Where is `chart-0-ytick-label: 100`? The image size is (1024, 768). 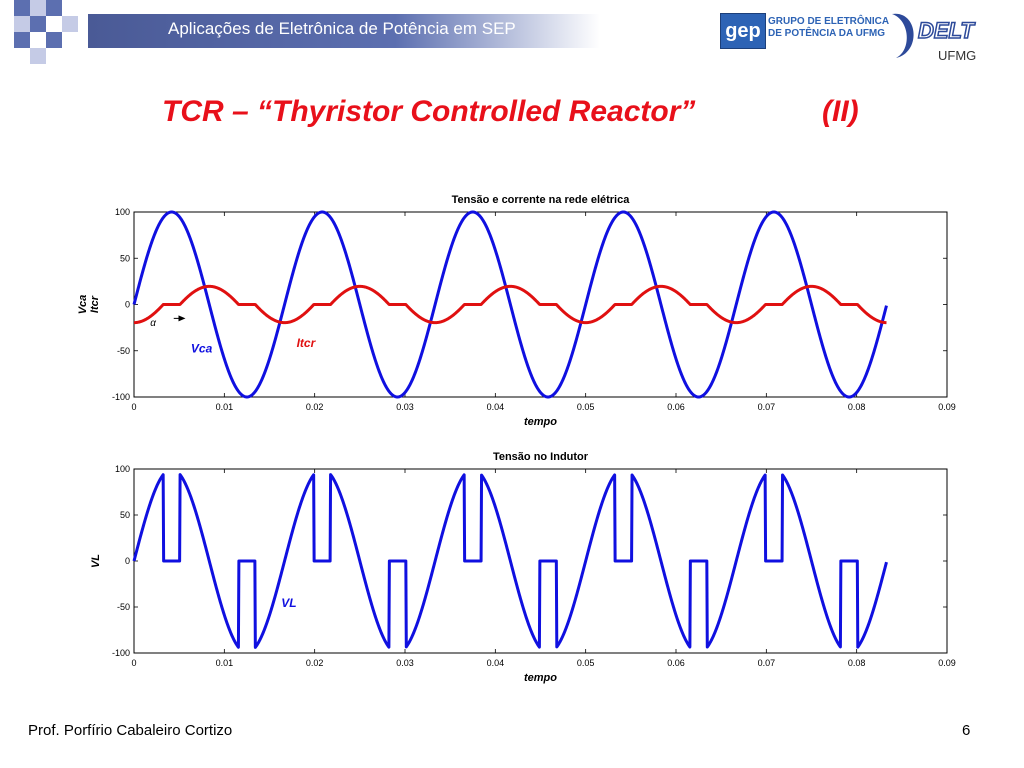 chart-0-ytick-label: 100 is located at coordinates (122, 212).